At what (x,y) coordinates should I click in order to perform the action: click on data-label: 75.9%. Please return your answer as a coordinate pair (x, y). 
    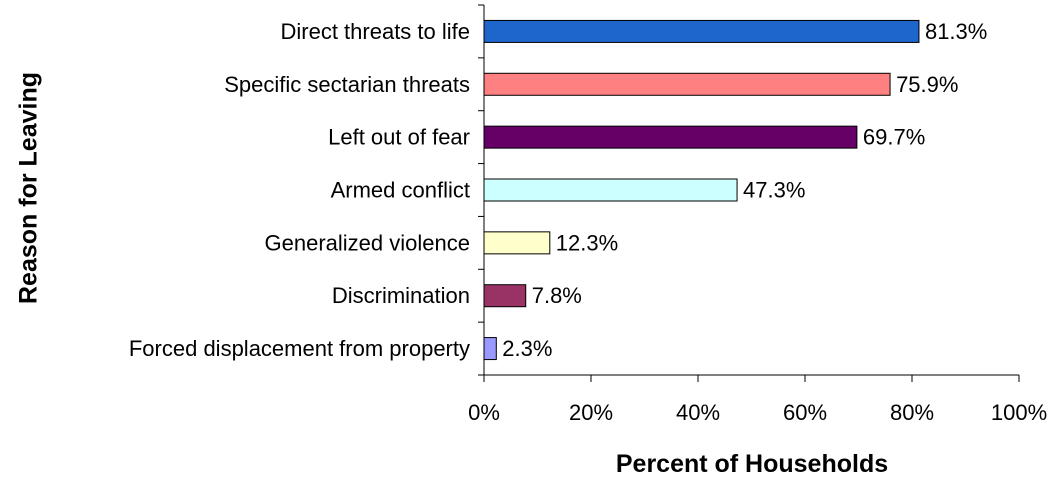
    Looking at the image, I should click on (927, 84).